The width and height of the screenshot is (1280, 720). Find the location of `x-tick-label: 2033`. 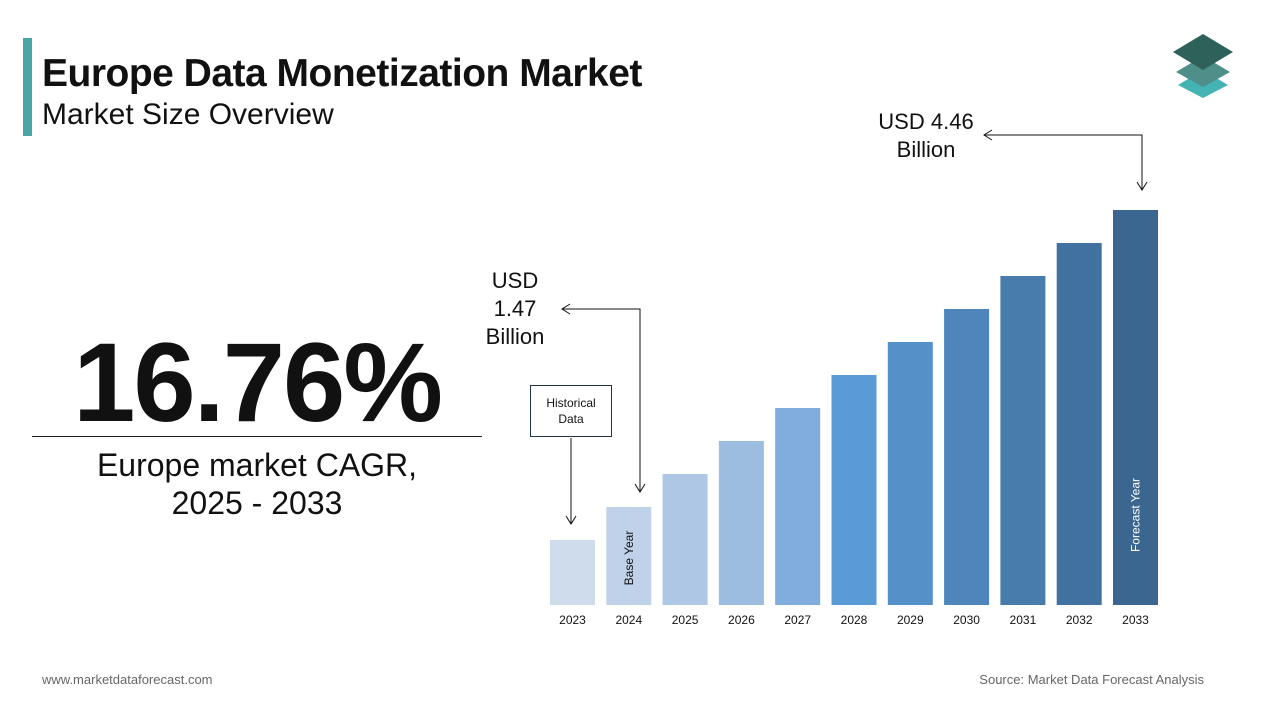

x-tick-label: 2033 is located at coordinates (1135, 620).